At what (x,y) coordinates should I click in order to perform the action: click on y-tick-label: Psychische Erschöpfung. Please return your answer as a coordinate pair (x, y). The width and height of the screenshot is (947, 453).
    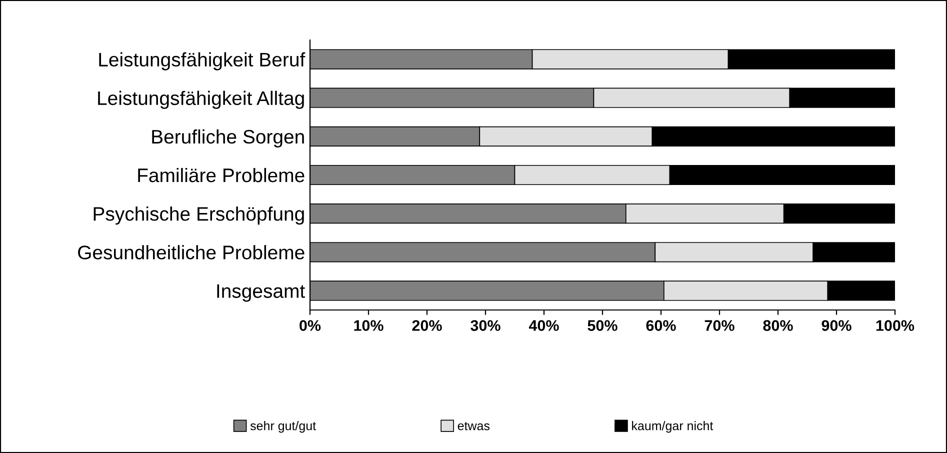
    Looking at the image, I should click on (199, 215).